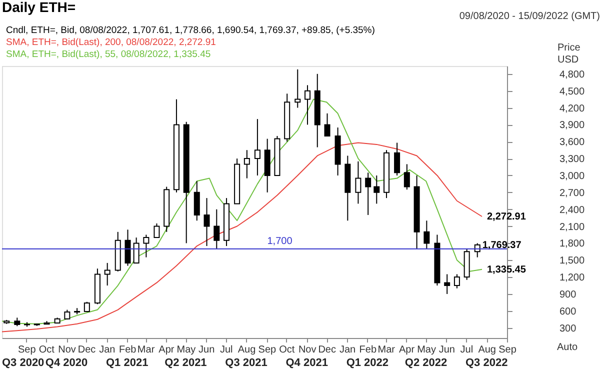 The width and height of the screenshot is (602, 374). Describe the element at coordinates (572, 278) in the screenshot. I see `y-tick-label: 1,200` at that location.